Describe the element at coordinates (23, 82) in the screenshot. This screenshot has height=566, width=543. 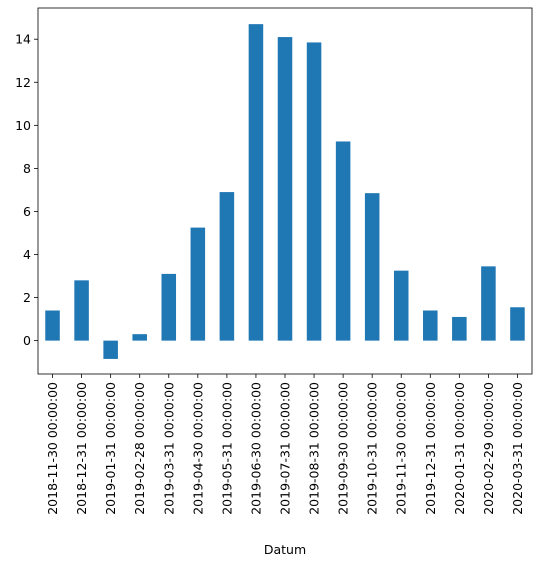
I see `y-tick-label: 12` at that location.